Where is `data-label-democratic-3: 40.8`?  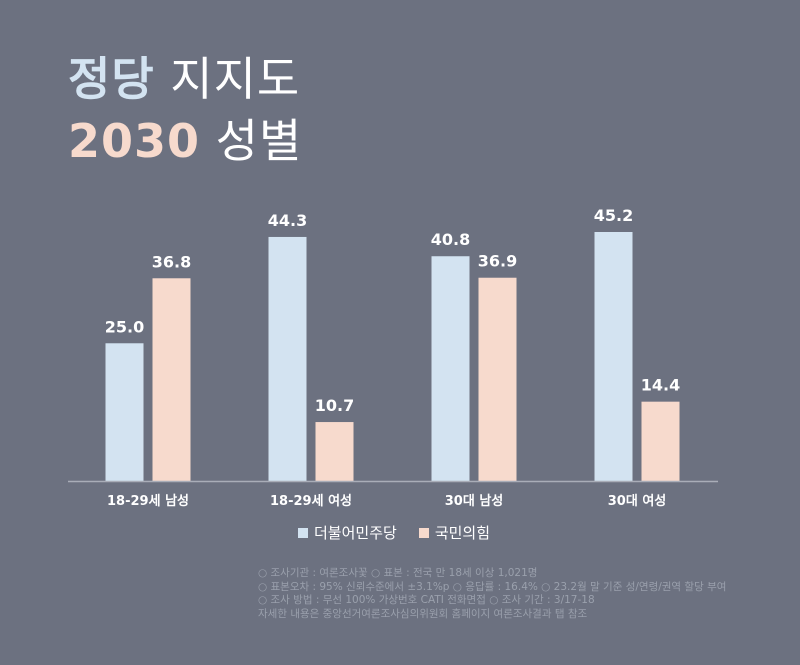 data-label-democratic-3: 40.8 is located at coordinates (450, 239).